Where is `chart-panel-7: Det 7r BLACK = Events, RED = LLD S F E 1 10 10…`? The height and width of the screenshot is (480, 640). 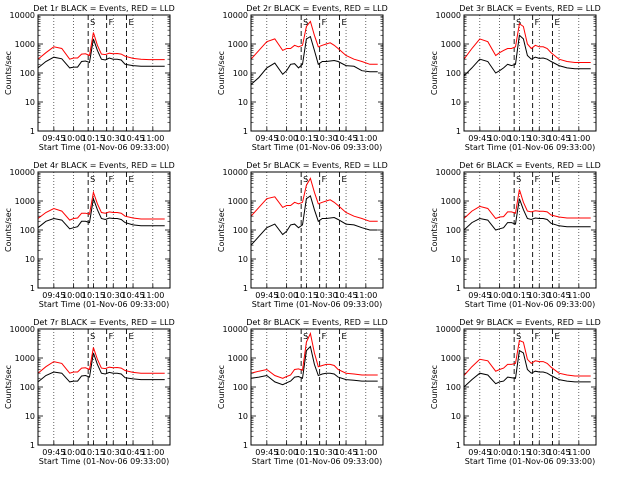 chart-panel-7: Det 7r BLACK = Events, RED = LLD S F E 1 10 10… is located at coordinates (89, 392).